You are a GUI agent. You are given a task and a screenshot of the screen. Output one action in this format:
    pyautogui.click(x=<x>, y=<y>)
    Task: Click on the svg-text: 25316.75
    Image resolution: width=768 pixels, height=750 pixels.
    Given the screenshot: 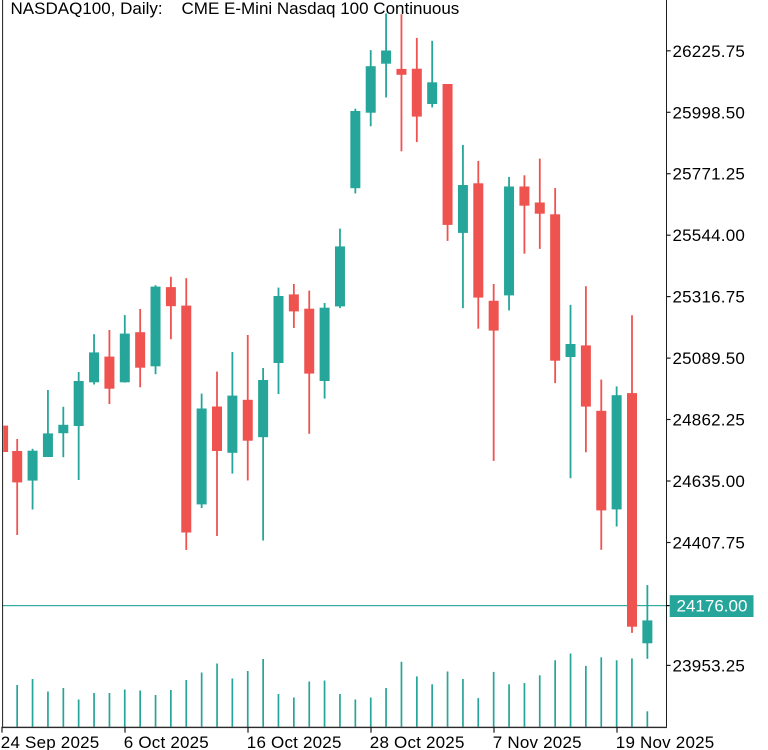 What is the action you would take?
    pyautogui.click(x=709, y=297)
    